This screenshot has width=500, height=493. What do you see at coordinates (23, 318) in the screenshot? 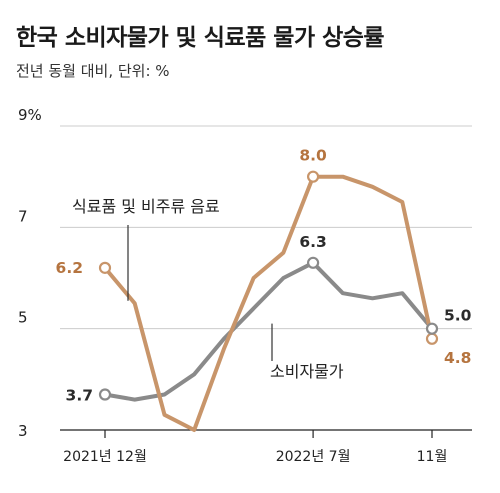
I see `y-tick-label-5: 5` at bounding box center [23, 318].